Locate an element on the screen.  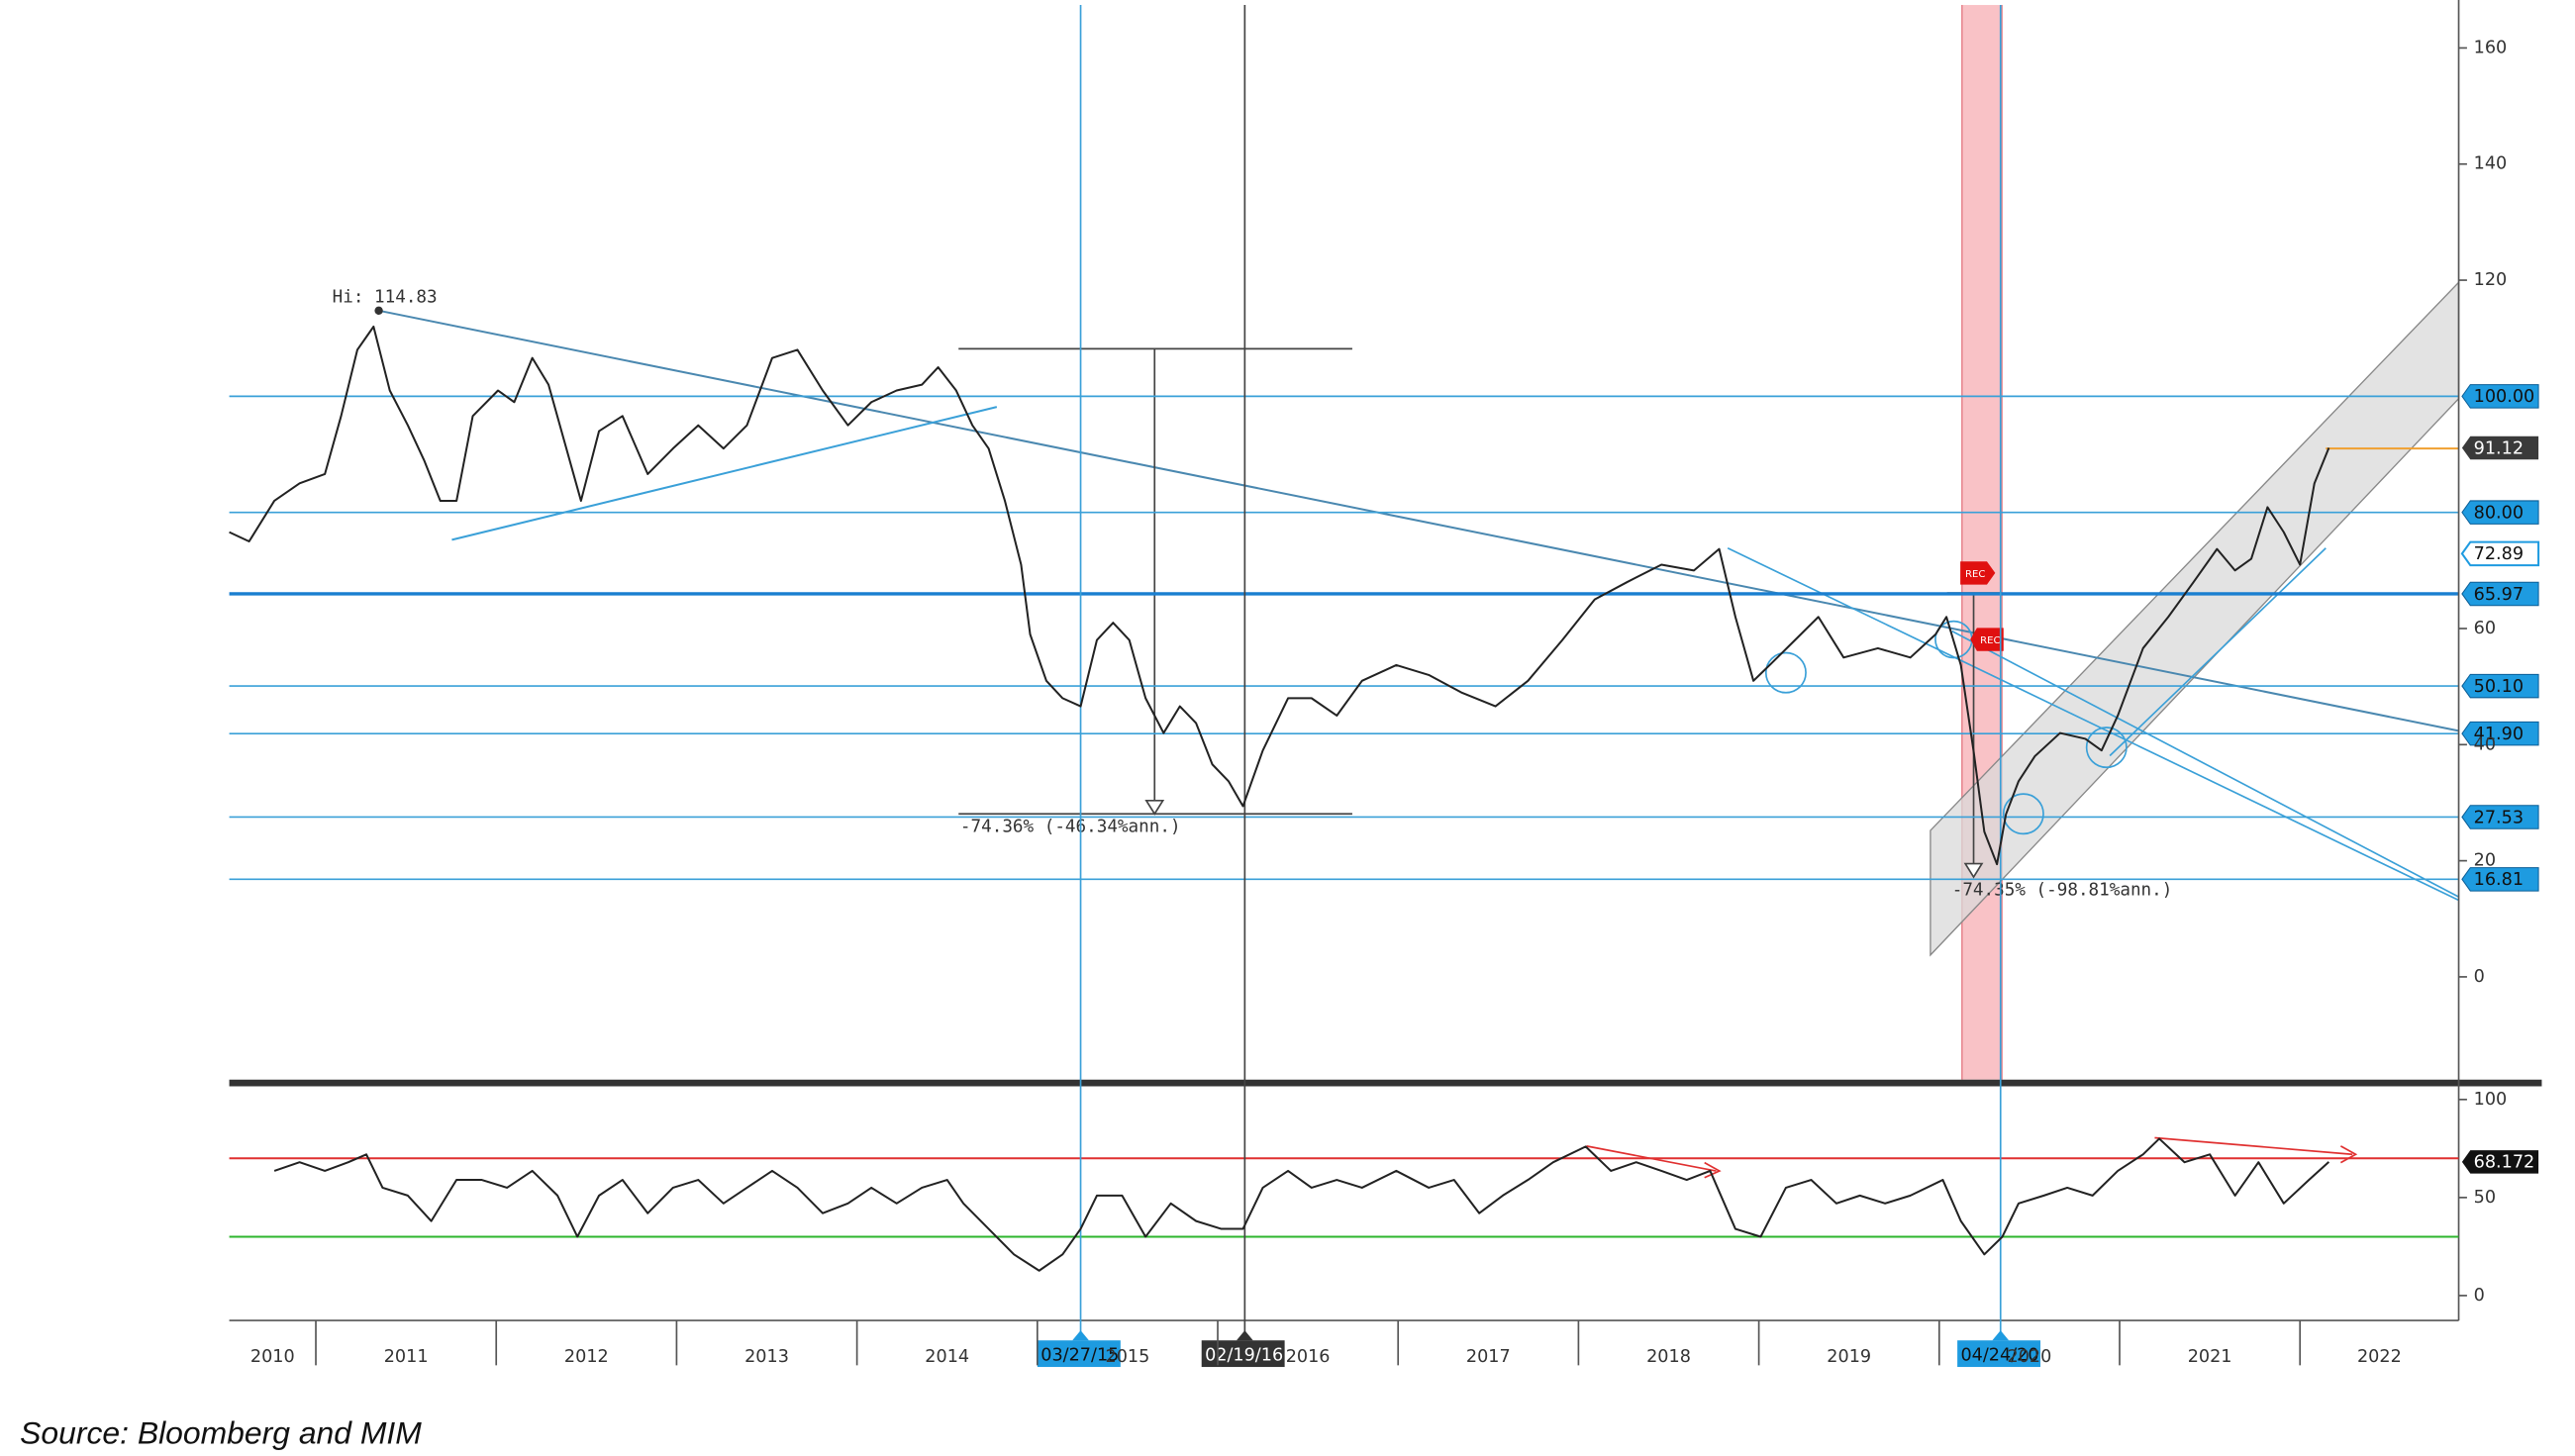
x-tick-label: 2016 is located at coordinates (1308, 1357).